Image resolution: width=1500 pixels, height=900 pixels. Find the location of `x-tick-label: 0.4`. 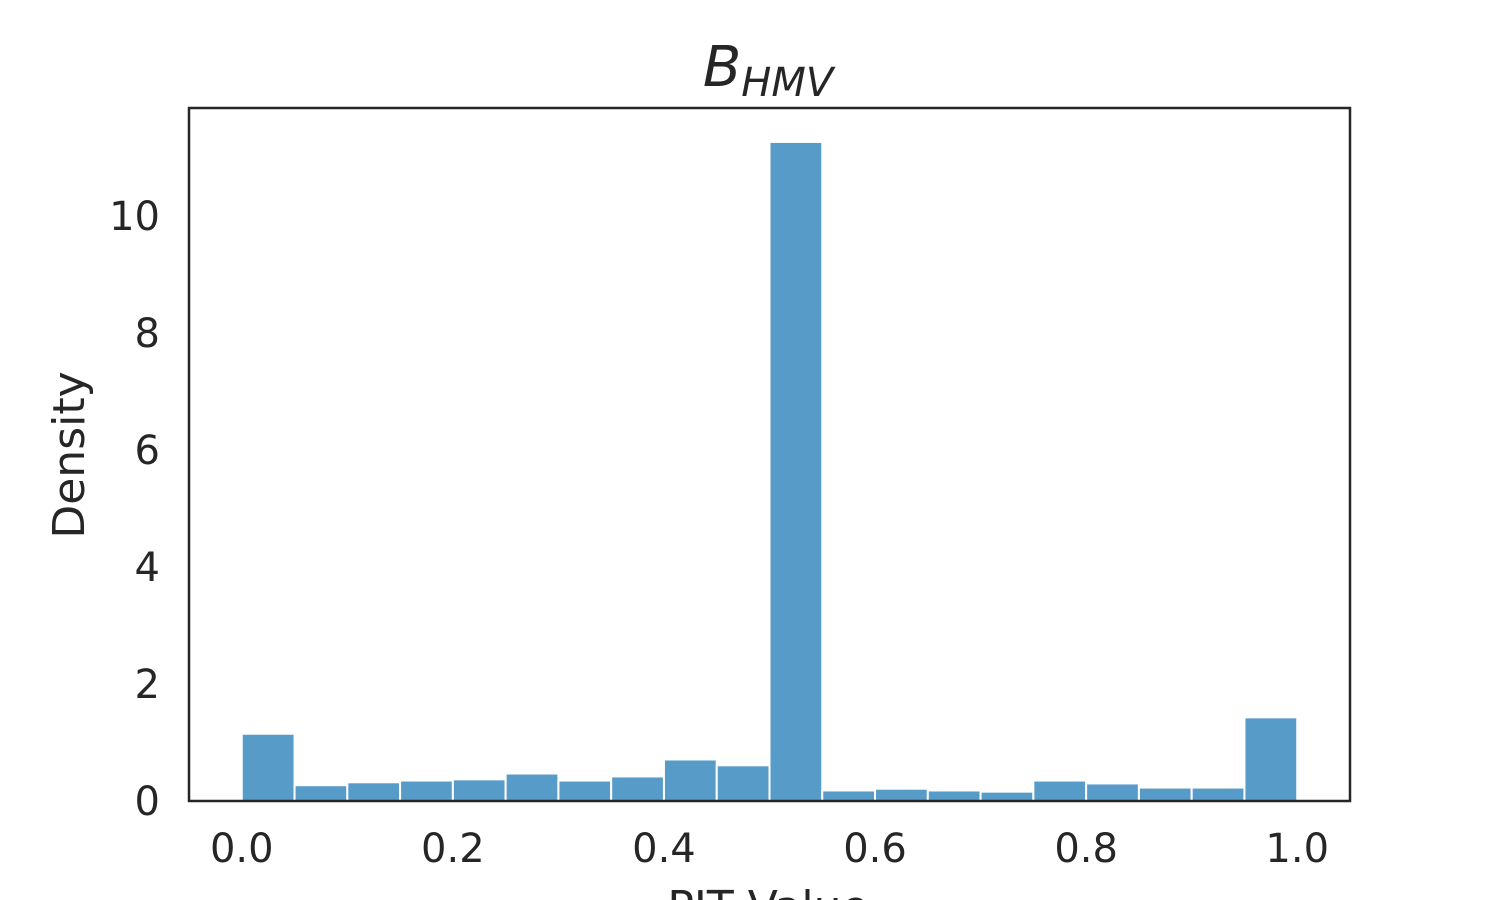

x-tick-label: 0.4 is located at coordinates (664, 849).